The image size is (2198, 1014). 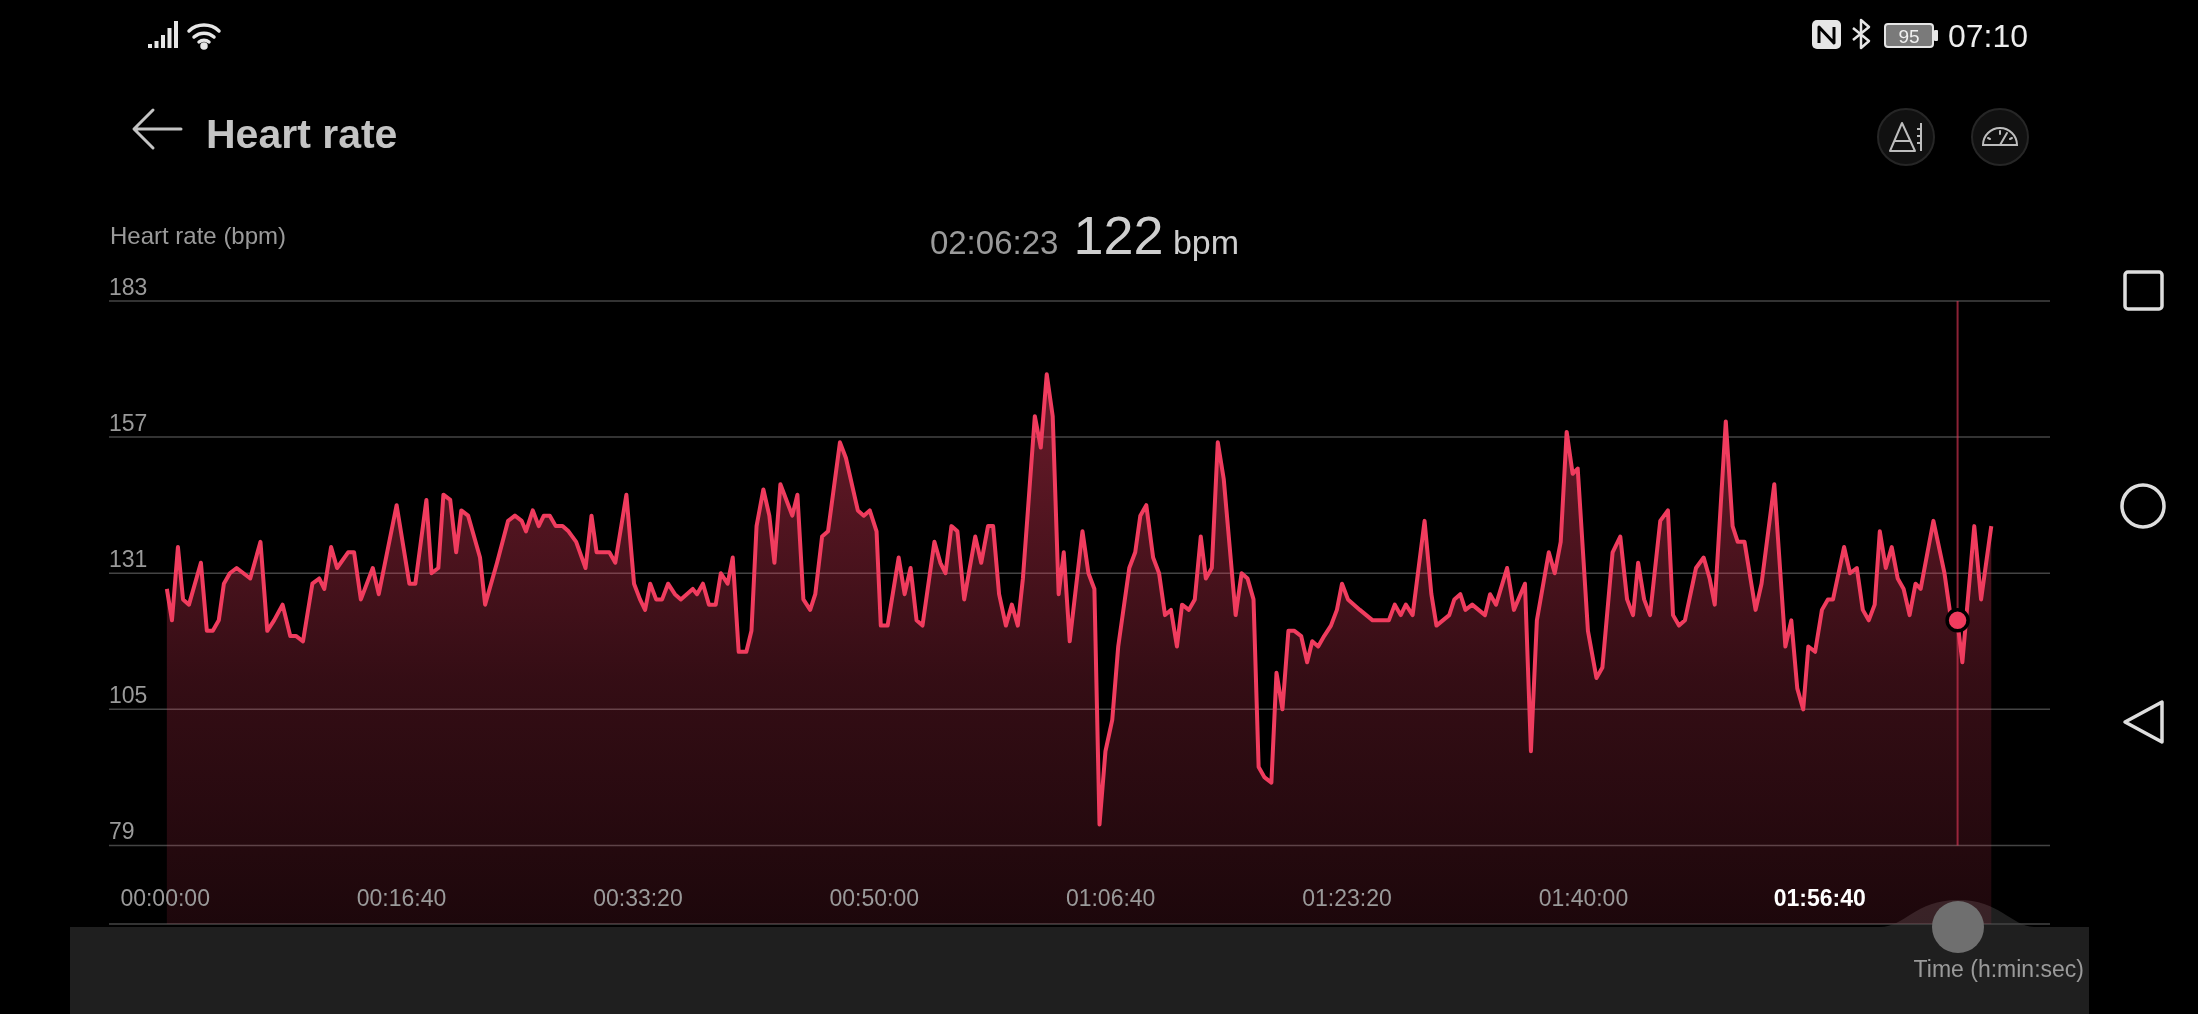 What do you see at coordinates (128, 695) in the screenshot?
I see `y-tick-label: 105` at bounding box center [128, 695].